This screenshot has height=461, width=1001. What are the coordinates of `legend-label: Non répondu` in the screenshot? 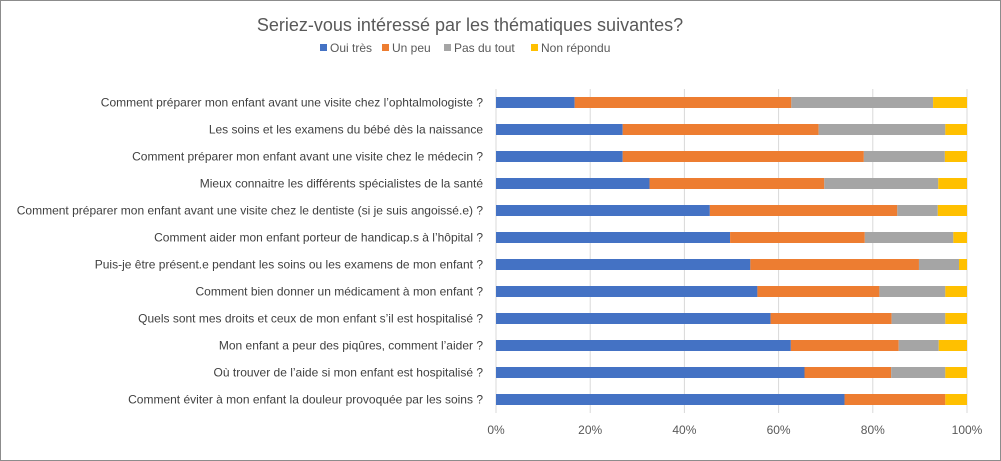 It's located at (575, 48).